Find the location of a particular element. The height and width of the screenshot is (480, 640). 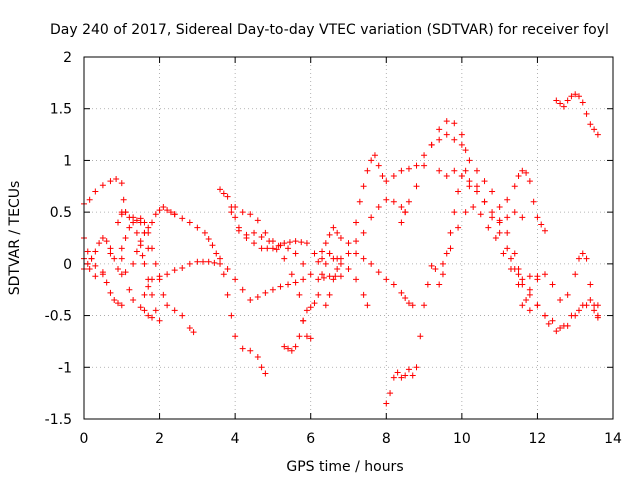

x-tick-label: 4 is located at coordinates (235, 439).